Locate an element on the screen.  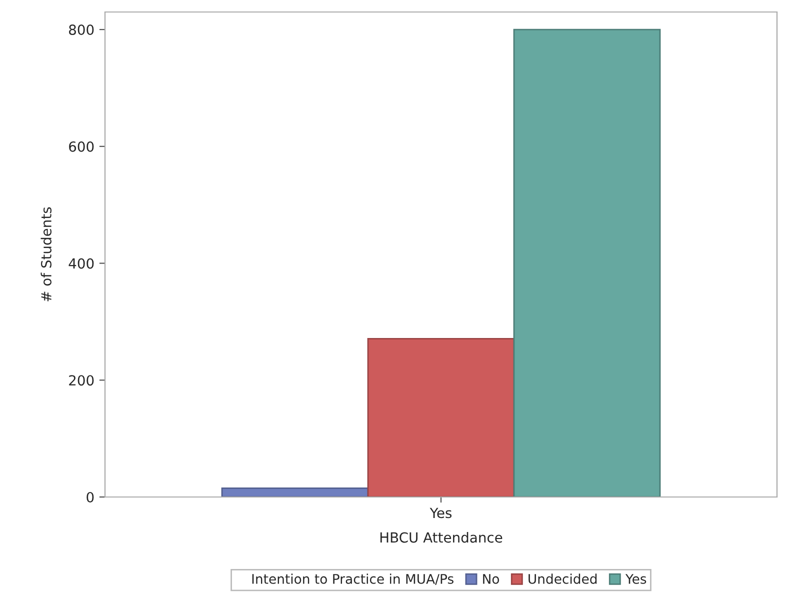
legend-title: Intention to Practice in MUA/Ps is located at coordinates (353, 579).